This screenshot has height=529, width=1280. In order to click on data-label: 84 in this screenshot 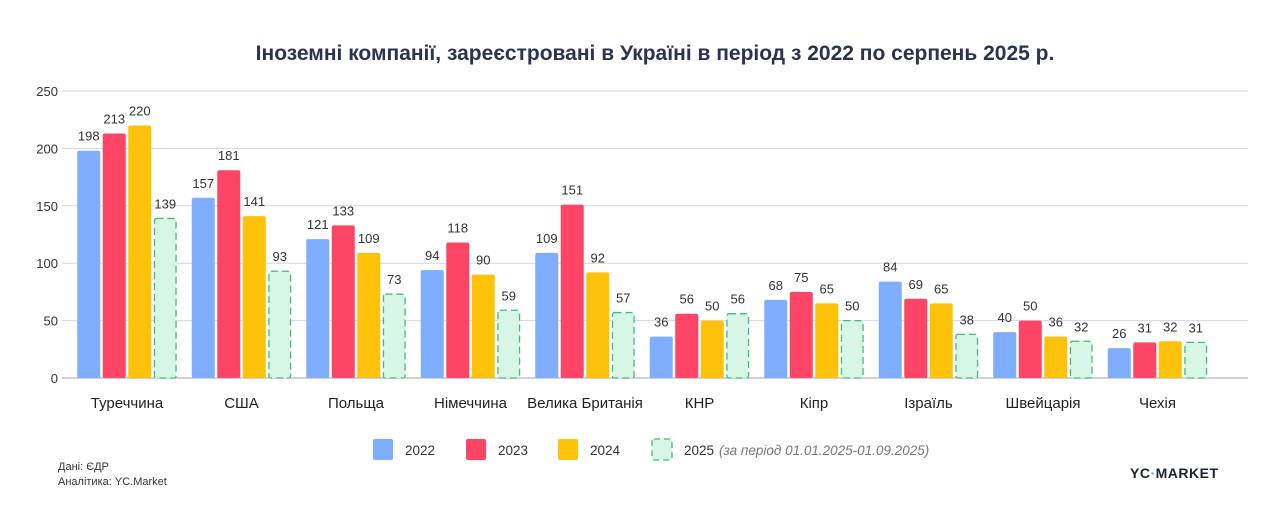, I will do `click(890, 267)`.